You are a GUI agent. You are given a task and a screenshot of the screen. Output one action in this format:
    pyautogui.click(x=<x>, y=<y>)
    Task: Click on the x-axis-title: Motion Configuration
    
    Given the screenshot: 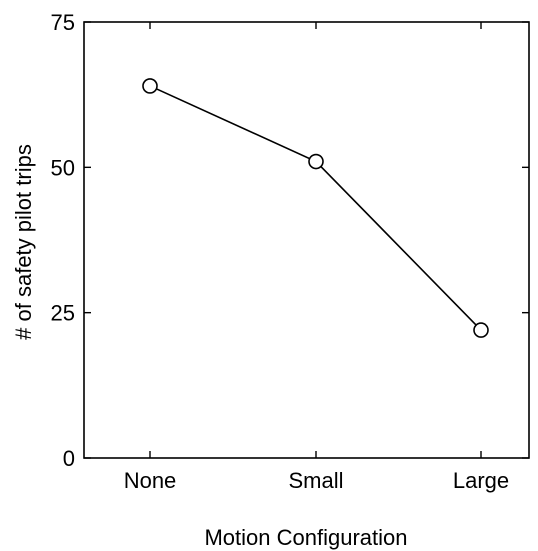 What is the action you would take?
    pyautogui.click(x=305, y=537)
    